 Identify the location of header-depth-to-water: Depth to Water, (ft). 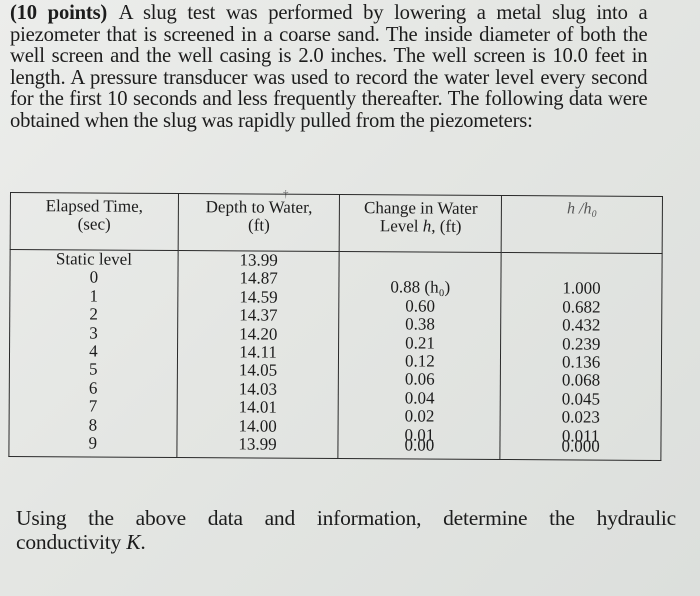
(258, 222).